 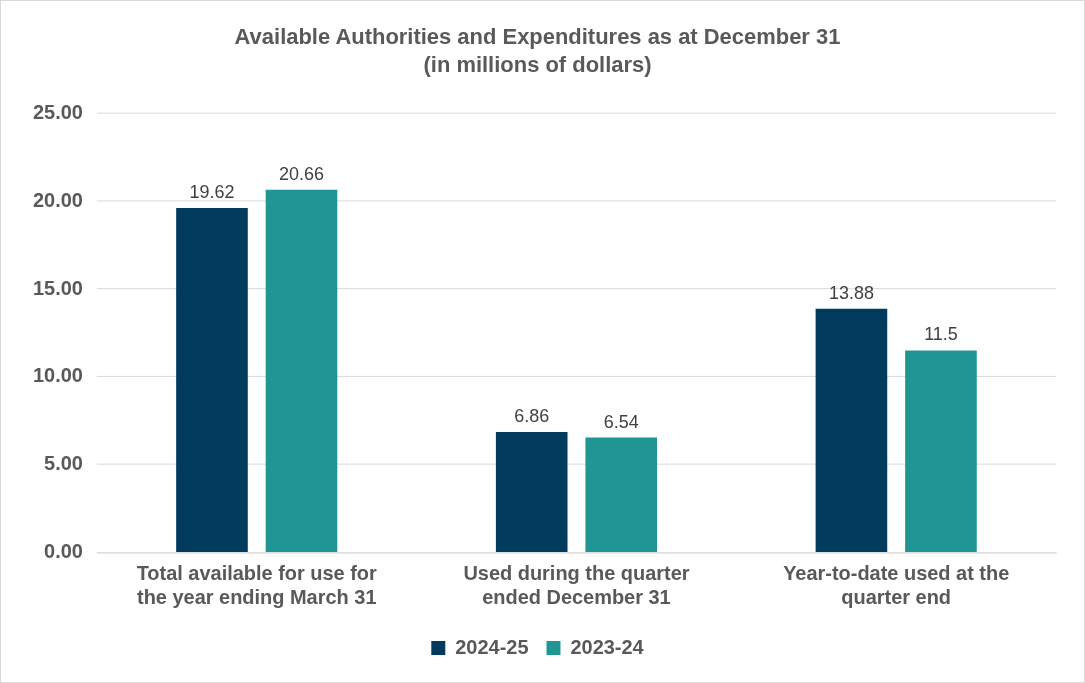 I want to click on x-tick-label: Year-to-date used at the quarter end, so click(x=896, y=584).